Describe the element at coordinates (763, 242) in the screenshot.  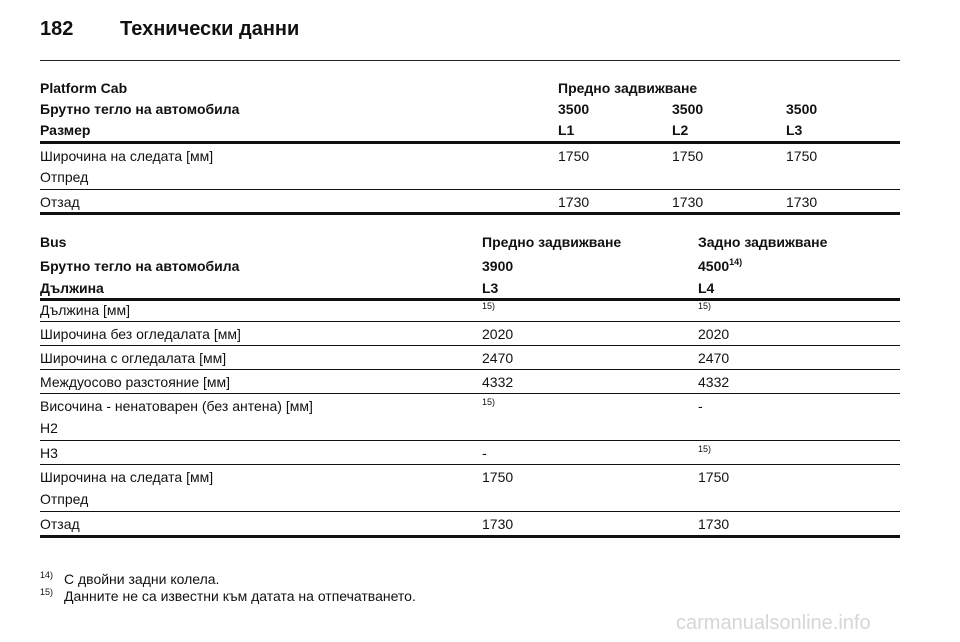
I see `table2-rear-drive-header: Задно задвижване` at that location.